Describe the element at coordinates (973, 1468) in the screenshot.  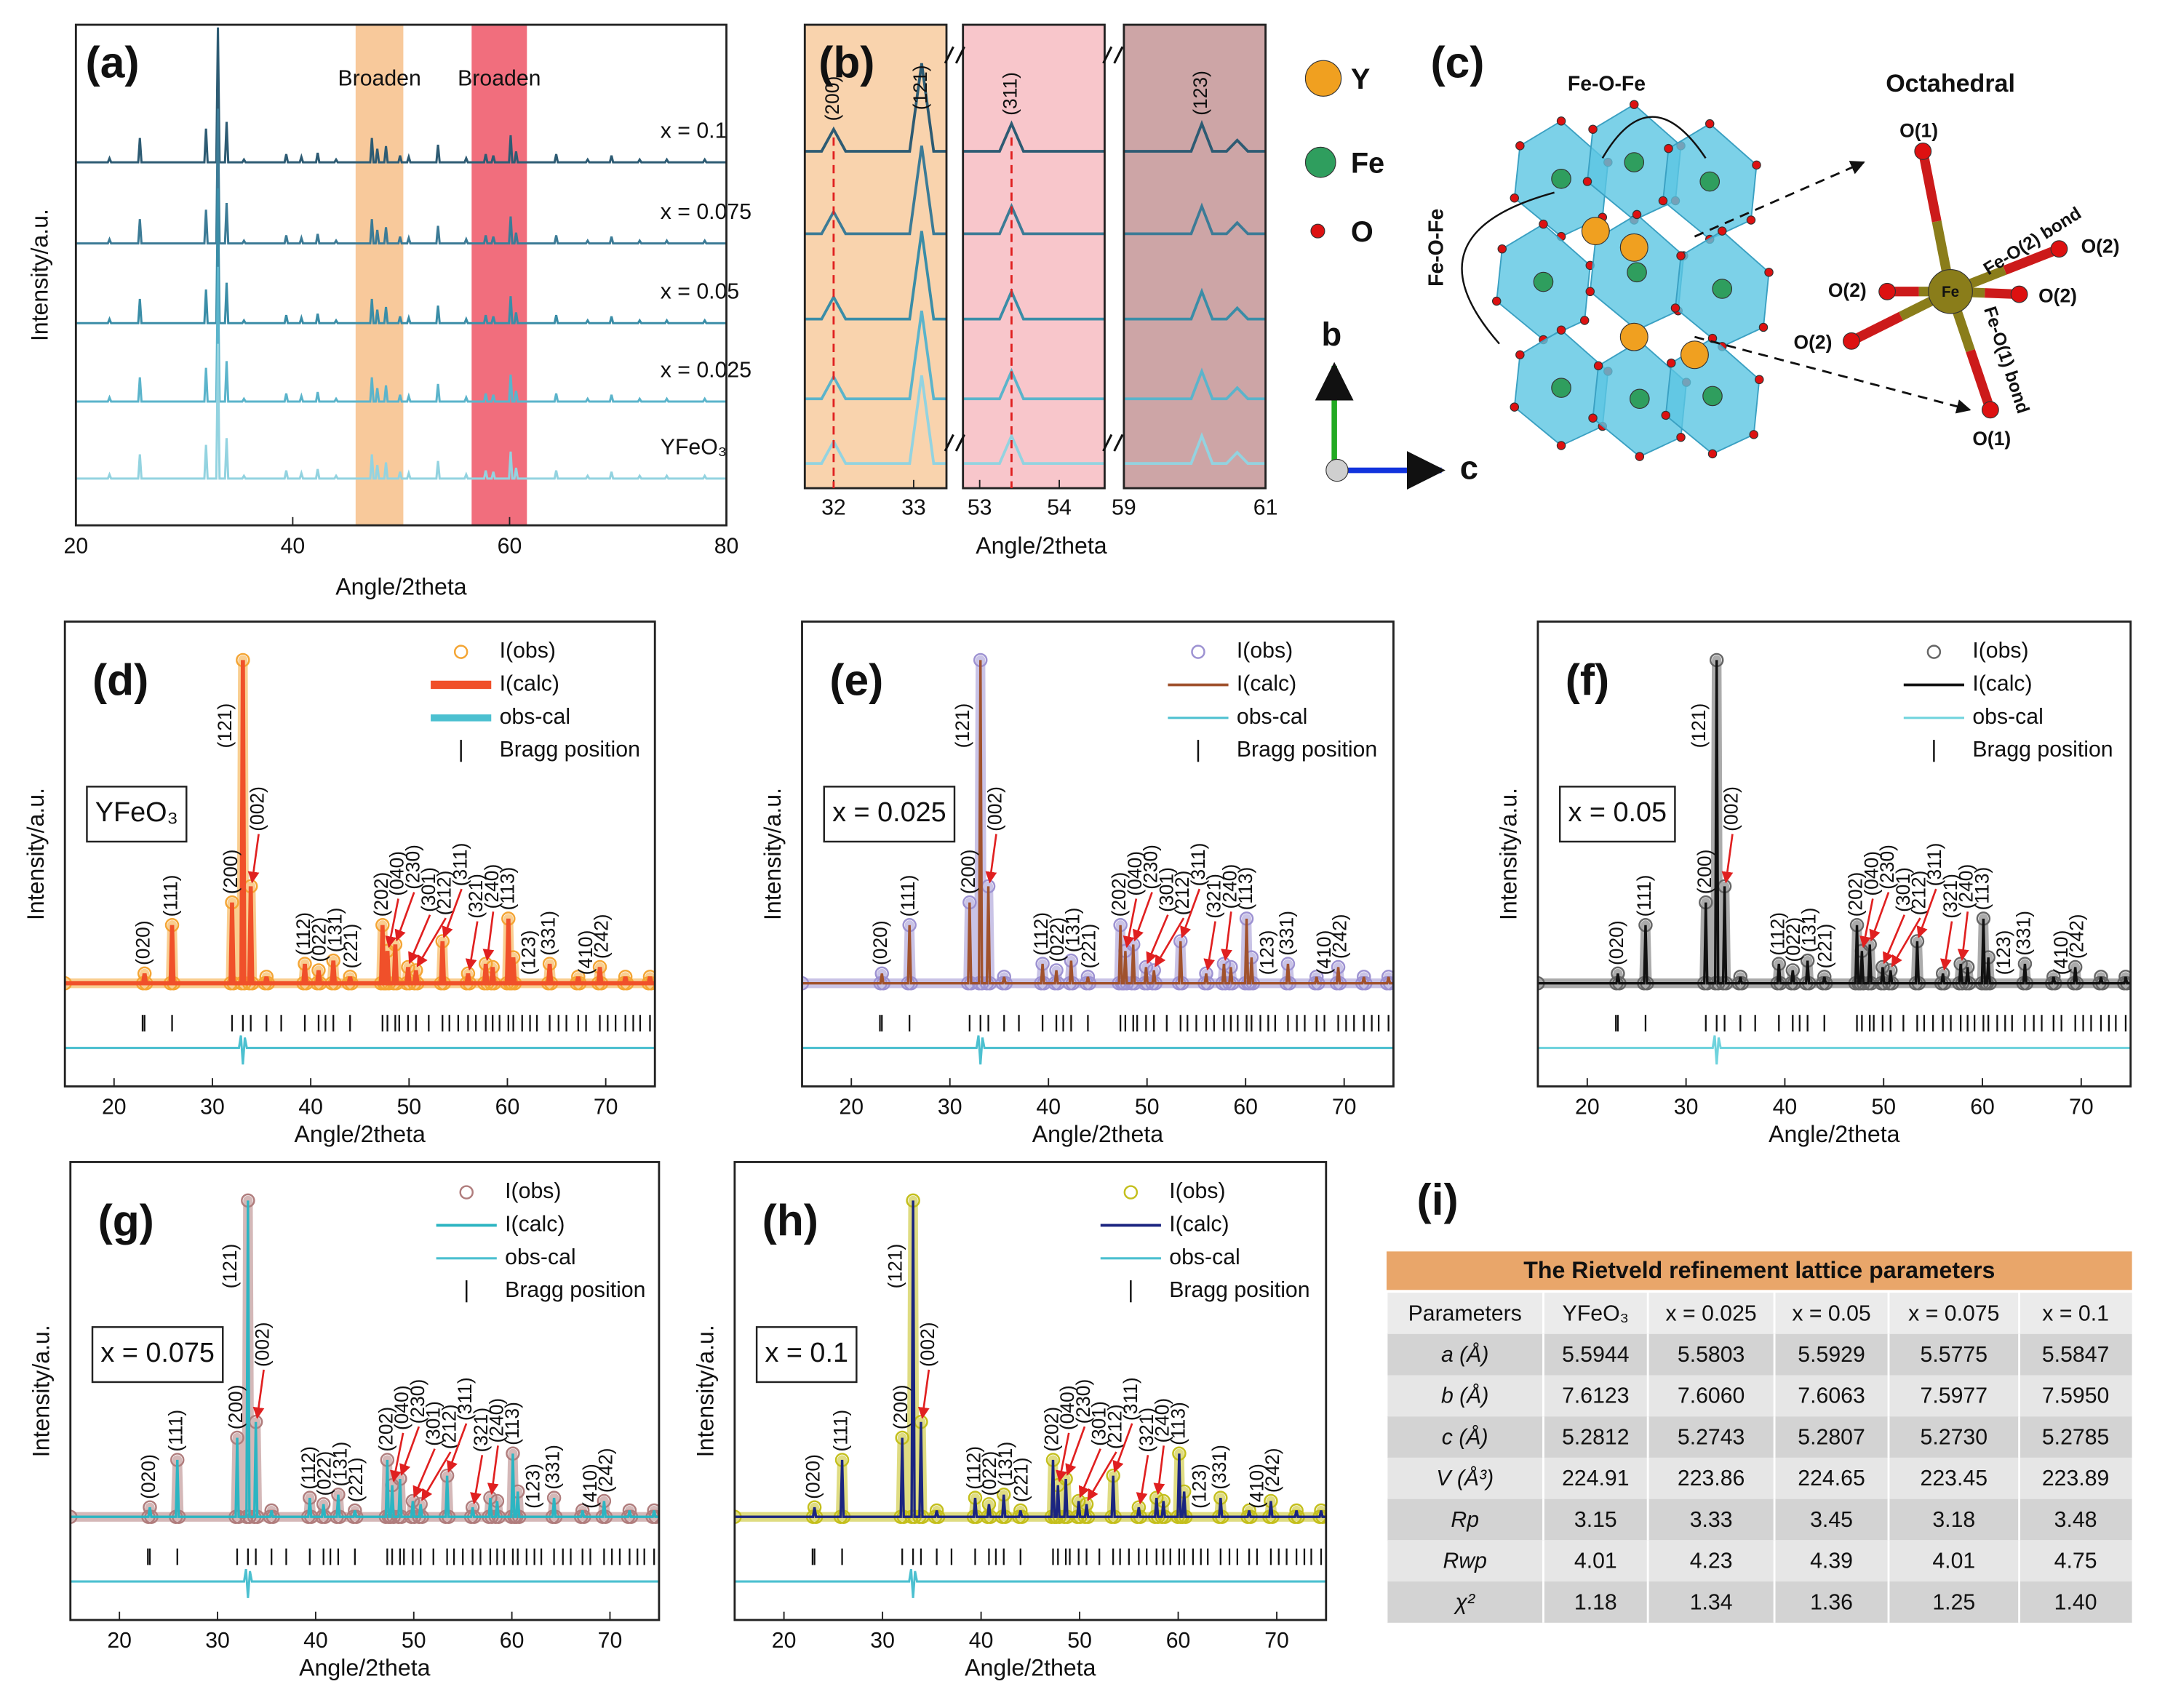
I see `hkl-label: (112)` at that location.